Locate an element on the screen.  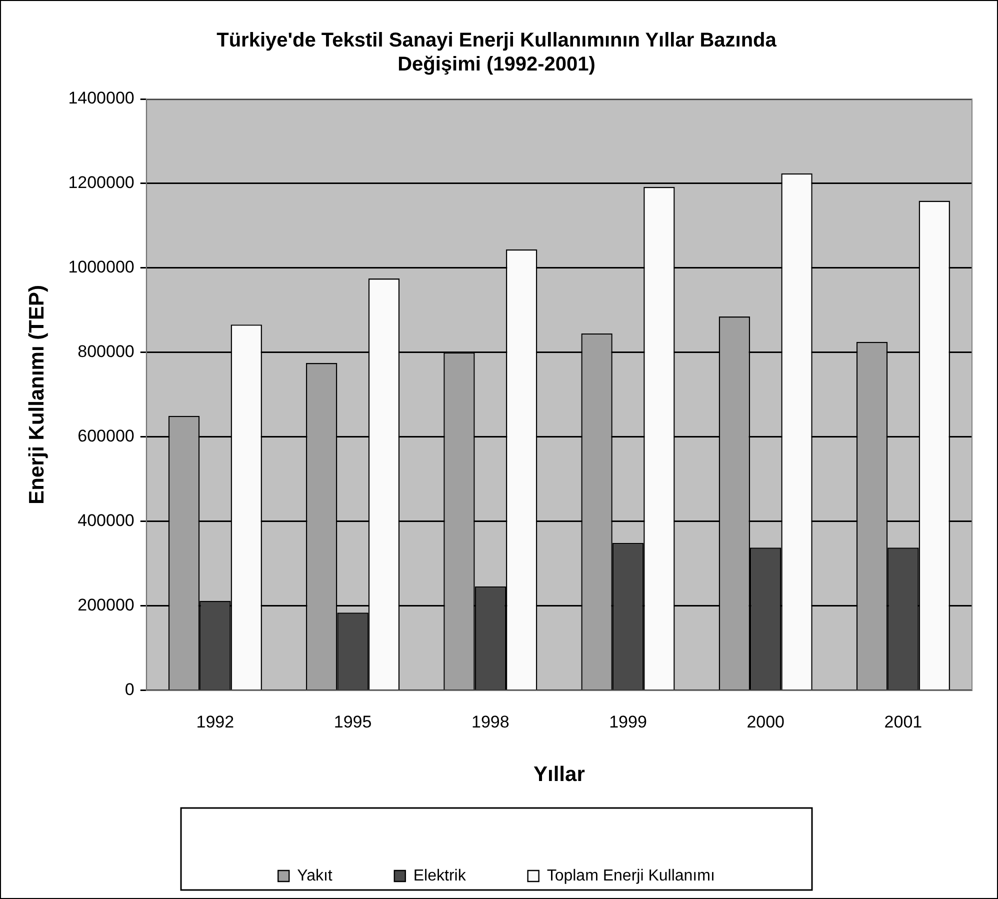
y-axis-title: Enerji Kullanımı (TEP) is located at coordinates (36, 394).